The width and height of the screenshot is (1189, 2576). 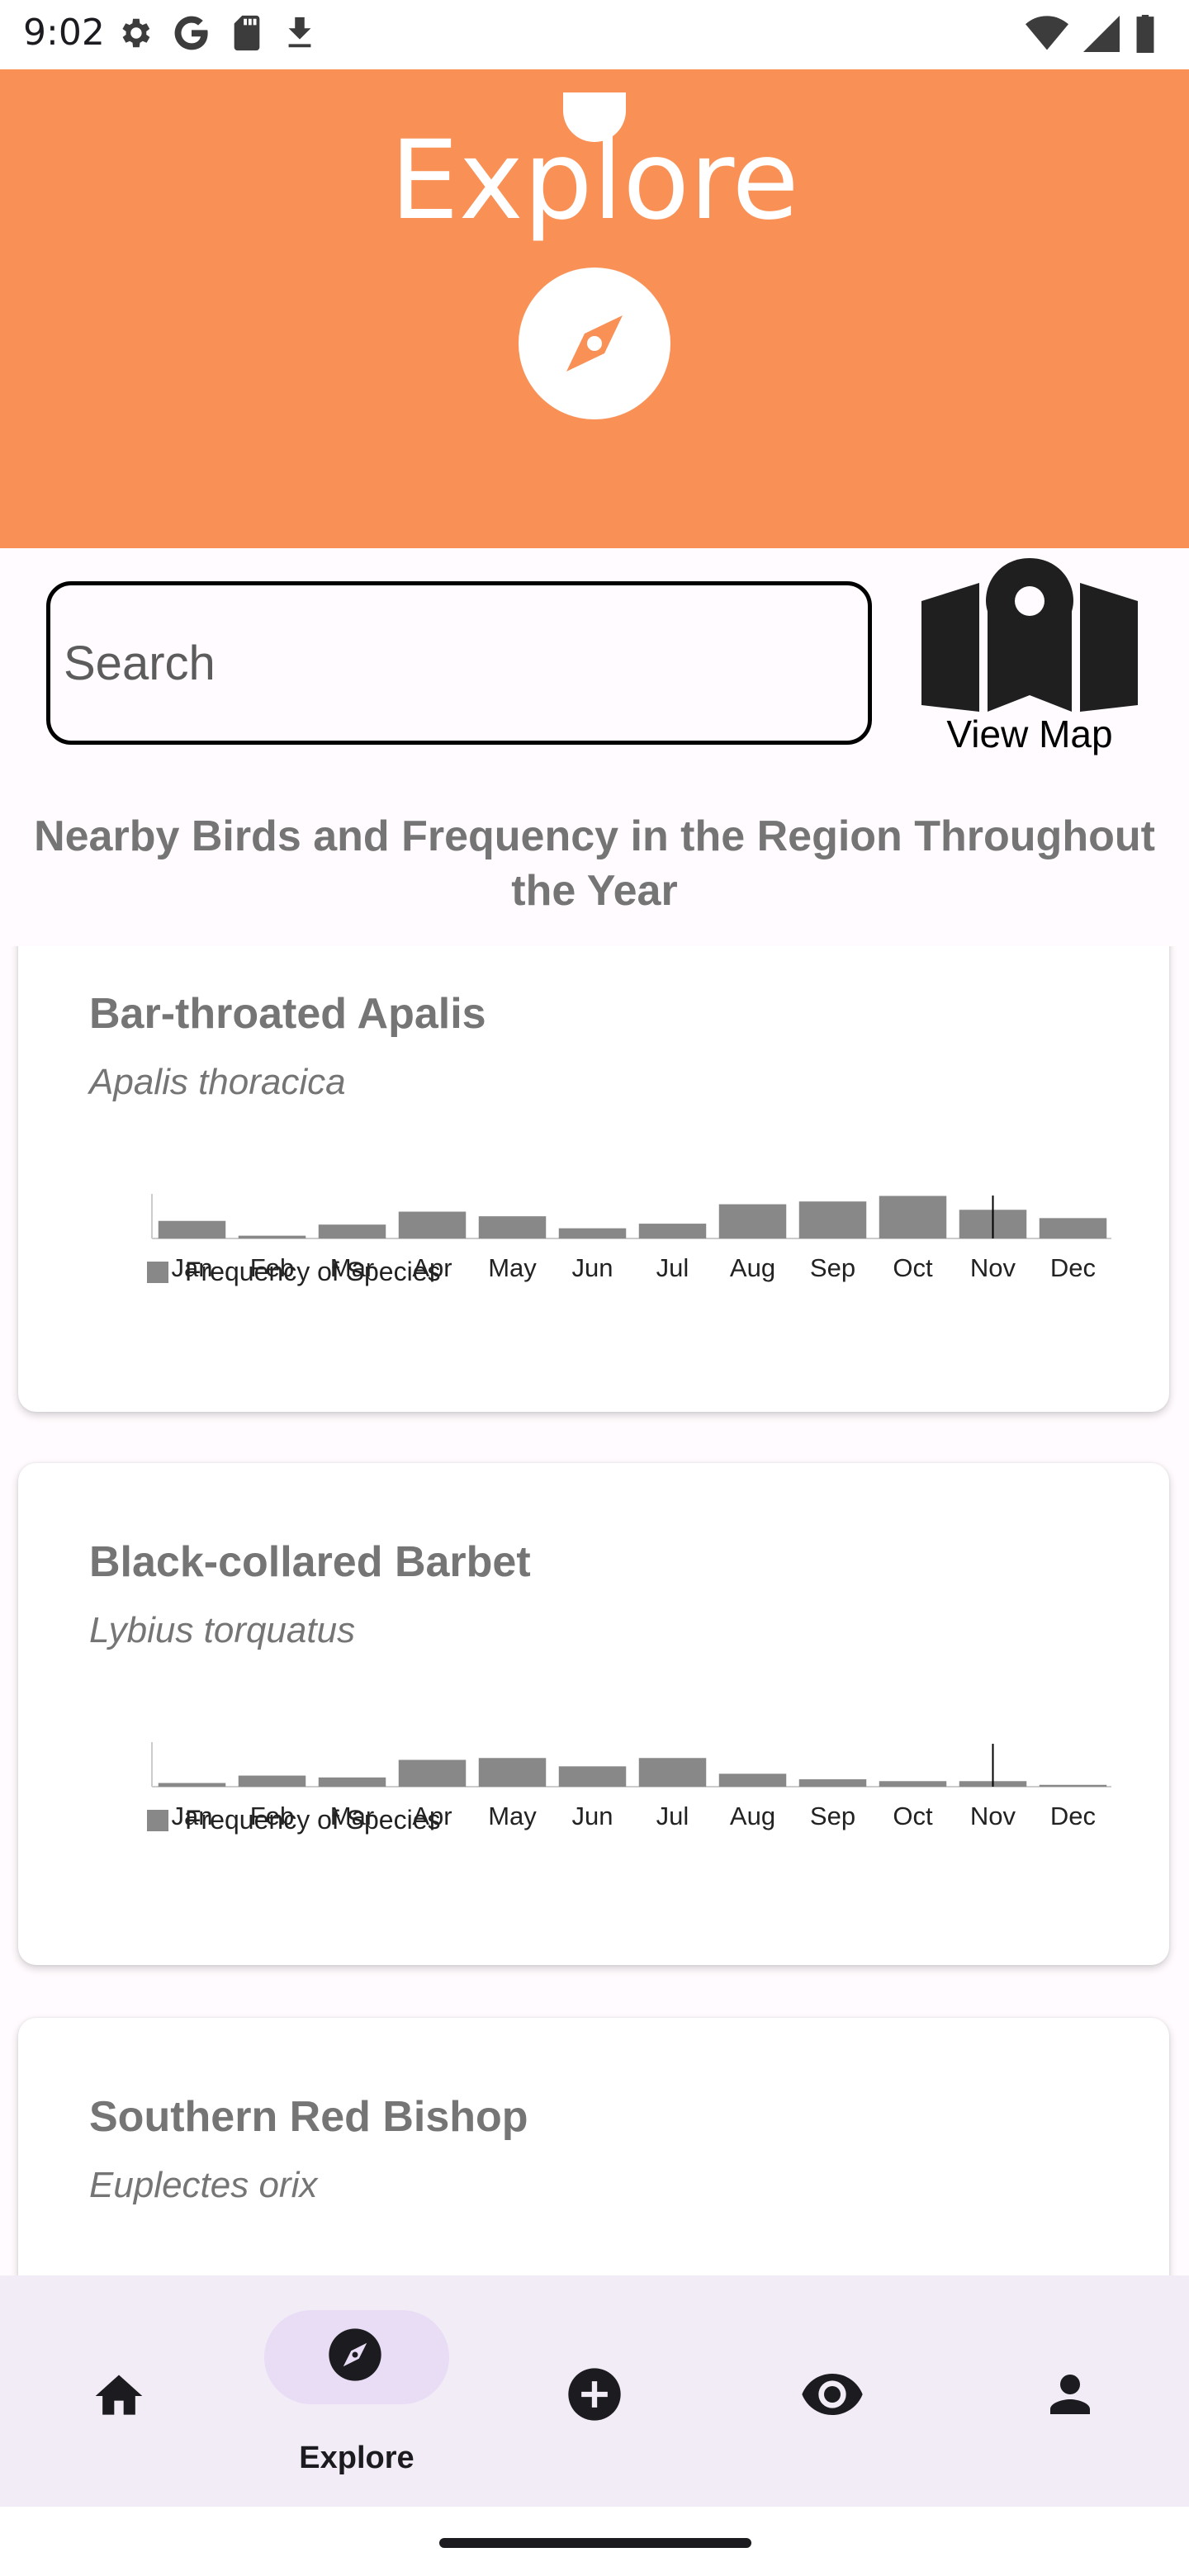 I want to click on view-map-button: View Map, so click(x=1029, y=657).